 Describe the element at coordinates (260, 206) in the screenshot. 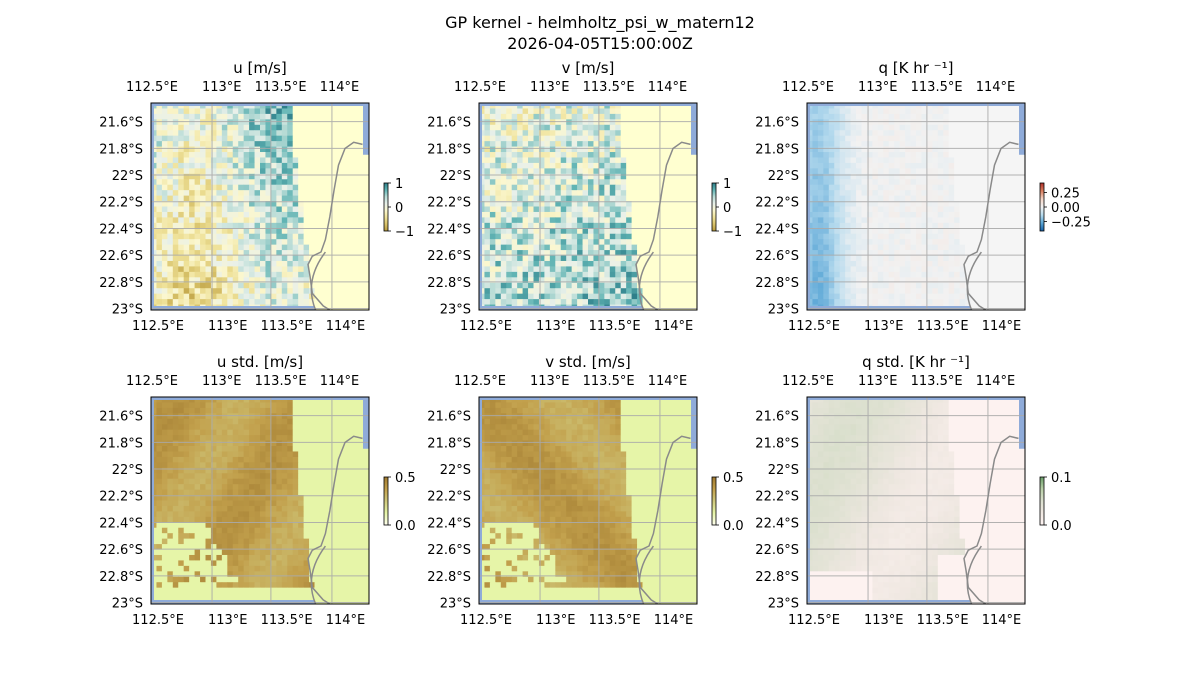

I see `gridlines` at that location.